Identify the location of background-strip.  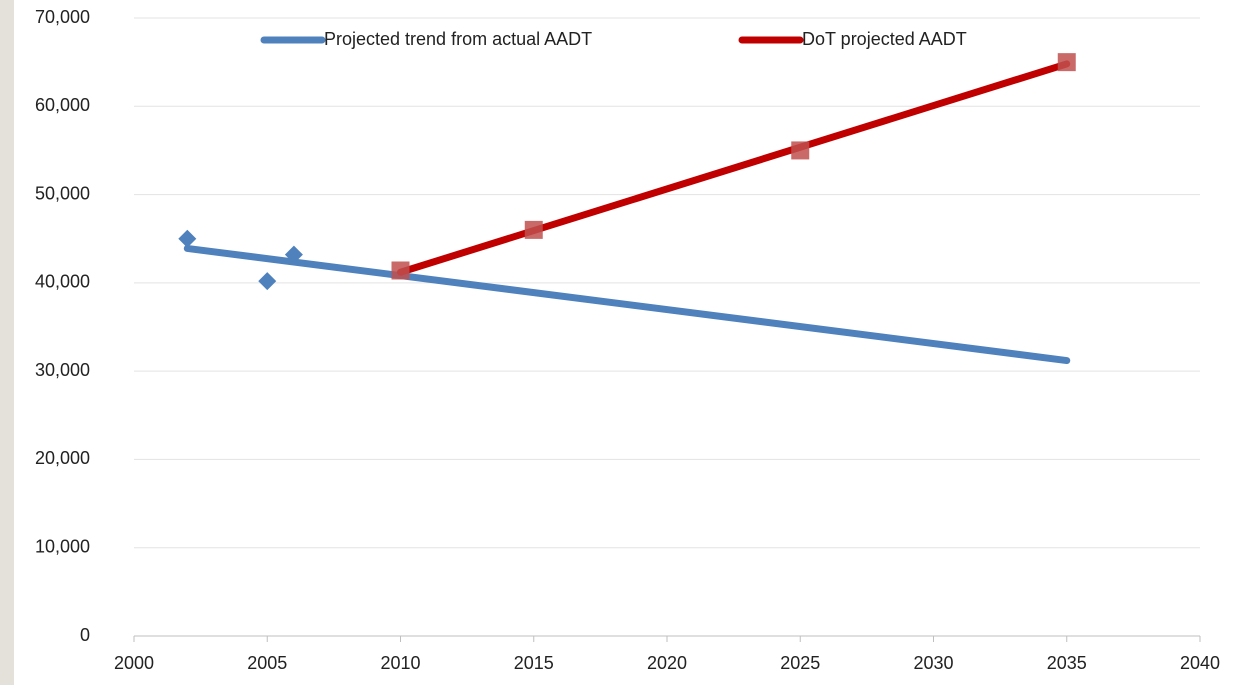
(7, 342).